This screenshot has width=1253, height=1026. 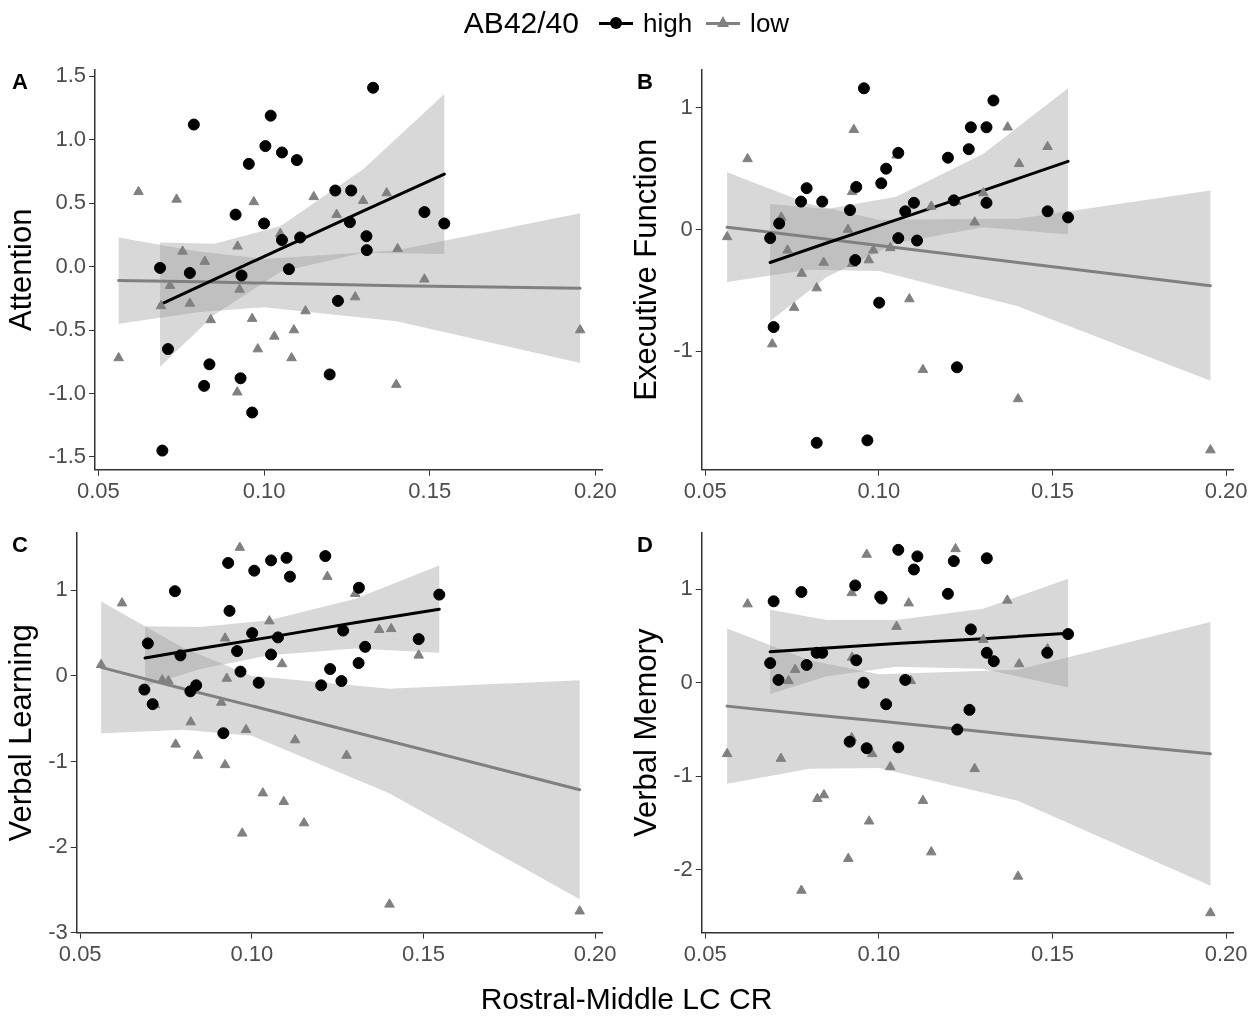 What do you see at coordinates (71, 202) in the screenshot?
I see `y-tick-label: 0.5` at bounding box center [71, 202].